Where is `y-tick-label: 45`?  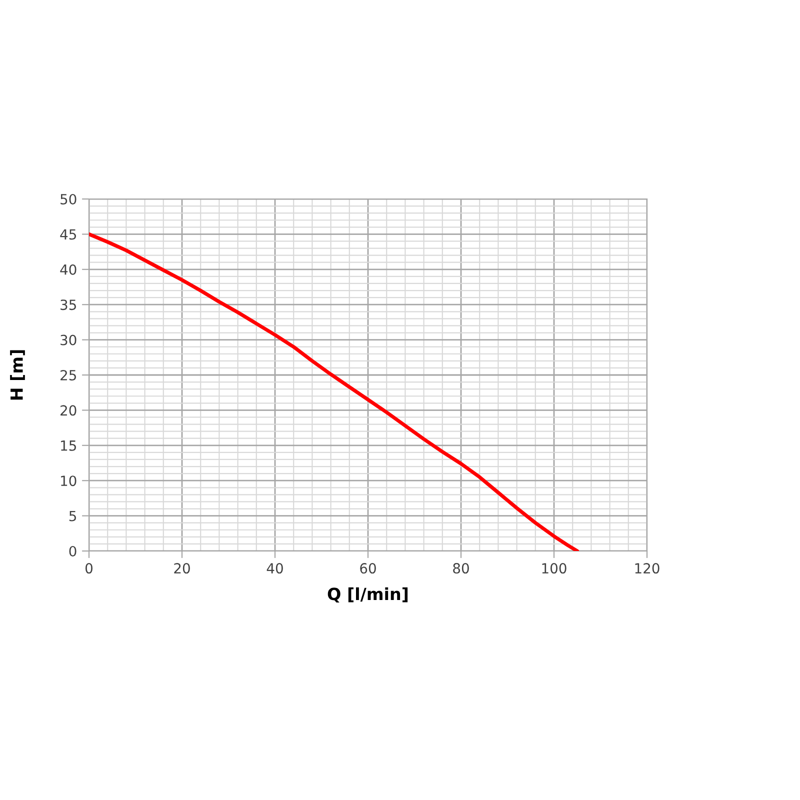 y-tick-label: 45 is located at coordinates (68, 234).